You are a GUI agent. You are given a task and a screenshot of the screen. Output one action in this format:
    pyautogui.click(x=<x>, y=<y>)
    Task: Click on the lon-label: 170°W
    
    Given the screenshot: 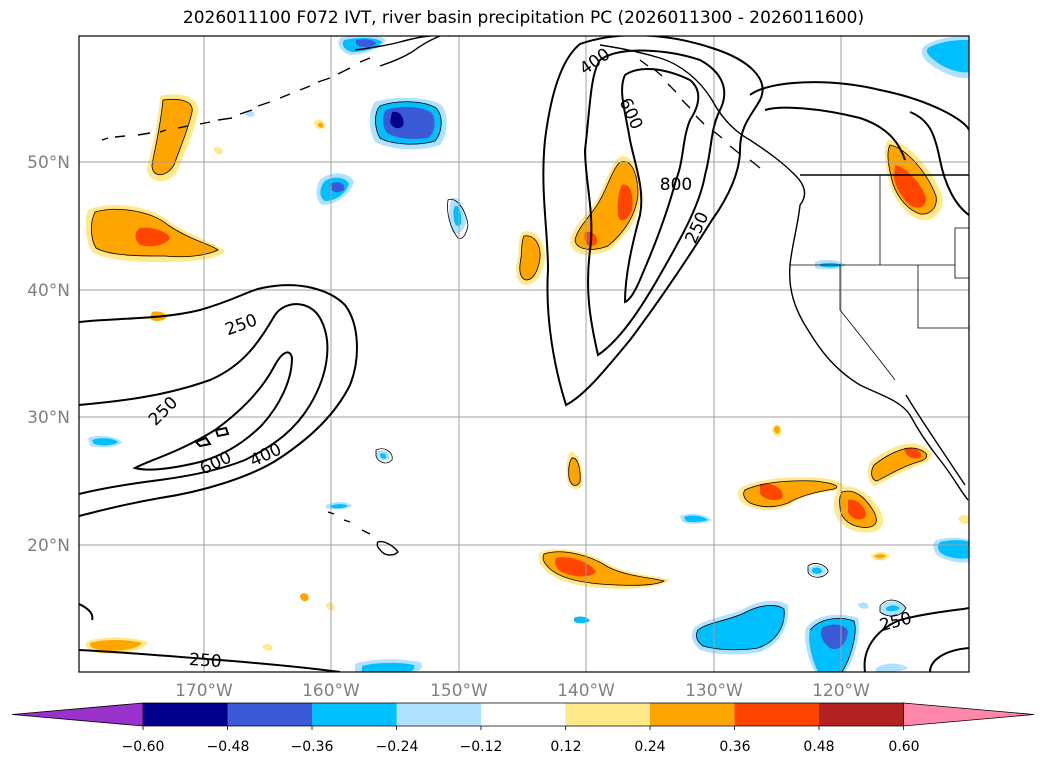 What is the action you would take?
    pyautogui.click(x=204, y=691)
    